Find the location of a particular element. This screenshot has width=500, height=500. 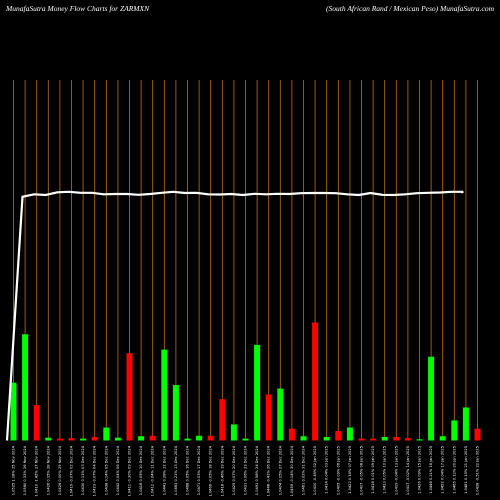

x-tick-label: 1.0419 -0.07% 02 Dec 2024 is located at coordinates (72, 470).